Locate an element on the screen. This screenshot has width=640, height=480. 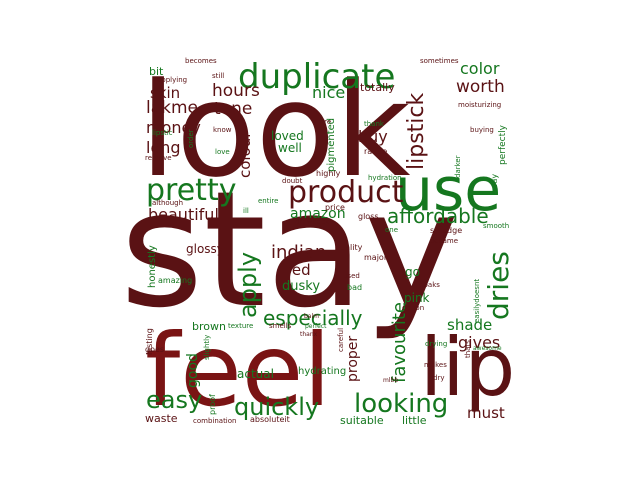
word-pink: pink is located at coordinates (417, 298).